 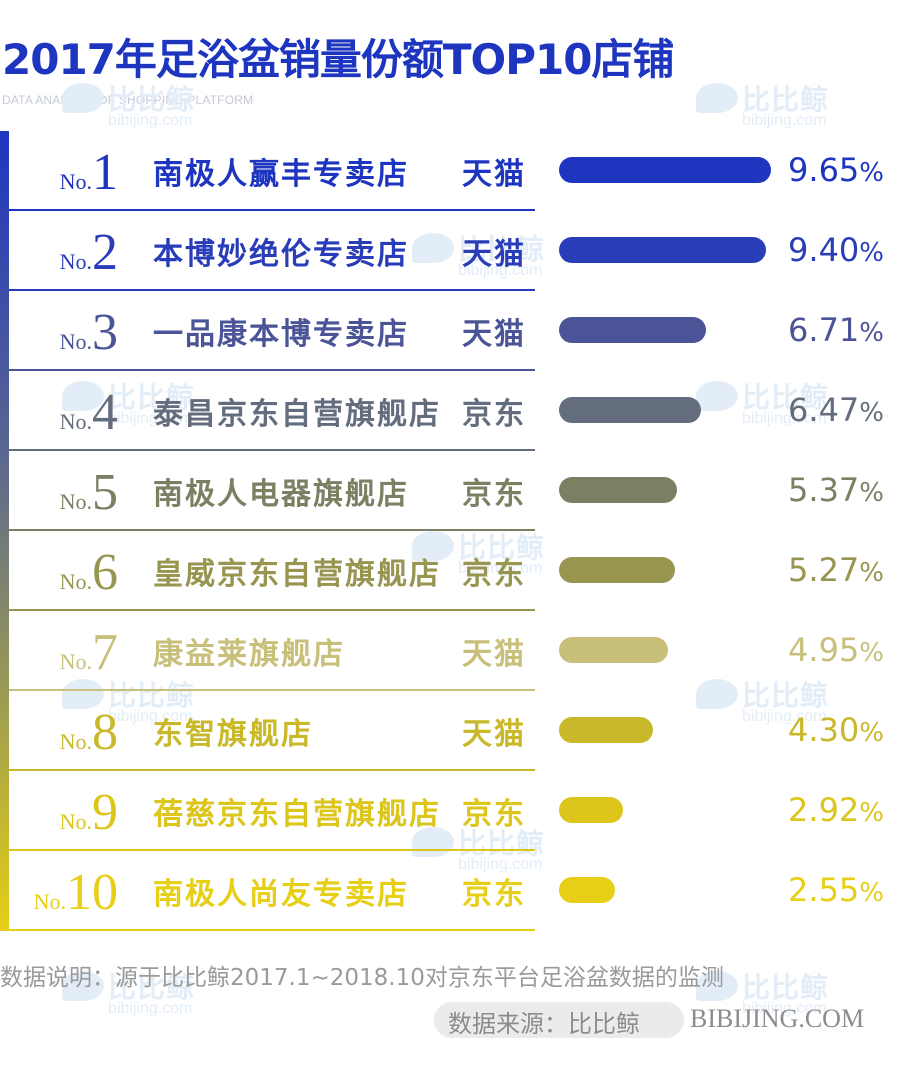 I want to click on rank-label: No.9, so click(x=68, y=815).